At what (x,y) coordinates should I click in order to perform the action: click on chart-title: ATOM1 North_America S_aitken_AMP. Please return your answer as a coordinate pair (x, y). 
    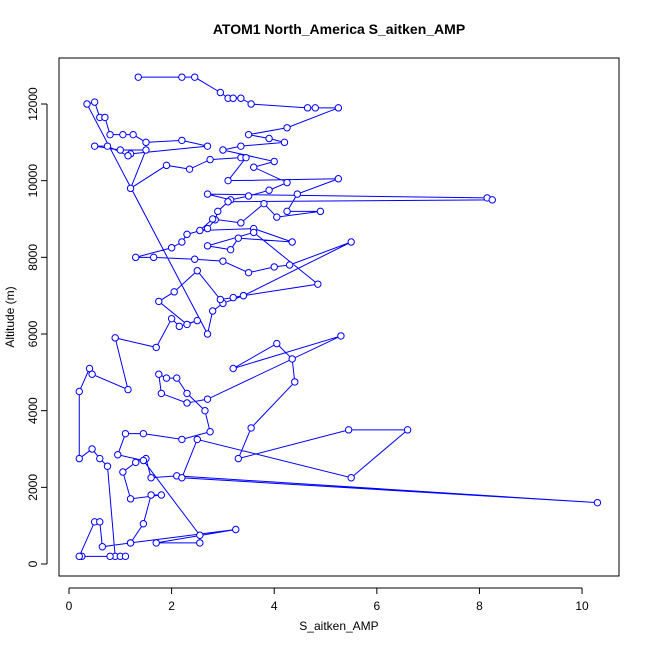
    Looking at the image, I should click on (339, 29).